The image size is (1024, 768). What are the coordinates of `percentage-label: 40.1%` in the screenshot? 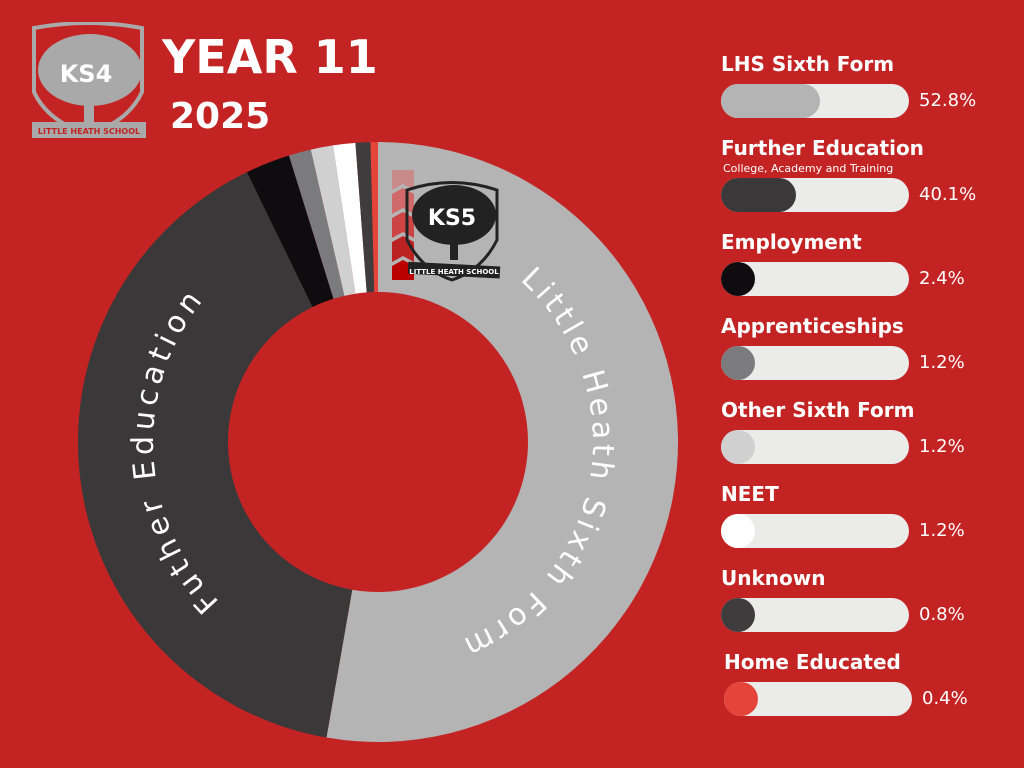 It's located at (948, 194).